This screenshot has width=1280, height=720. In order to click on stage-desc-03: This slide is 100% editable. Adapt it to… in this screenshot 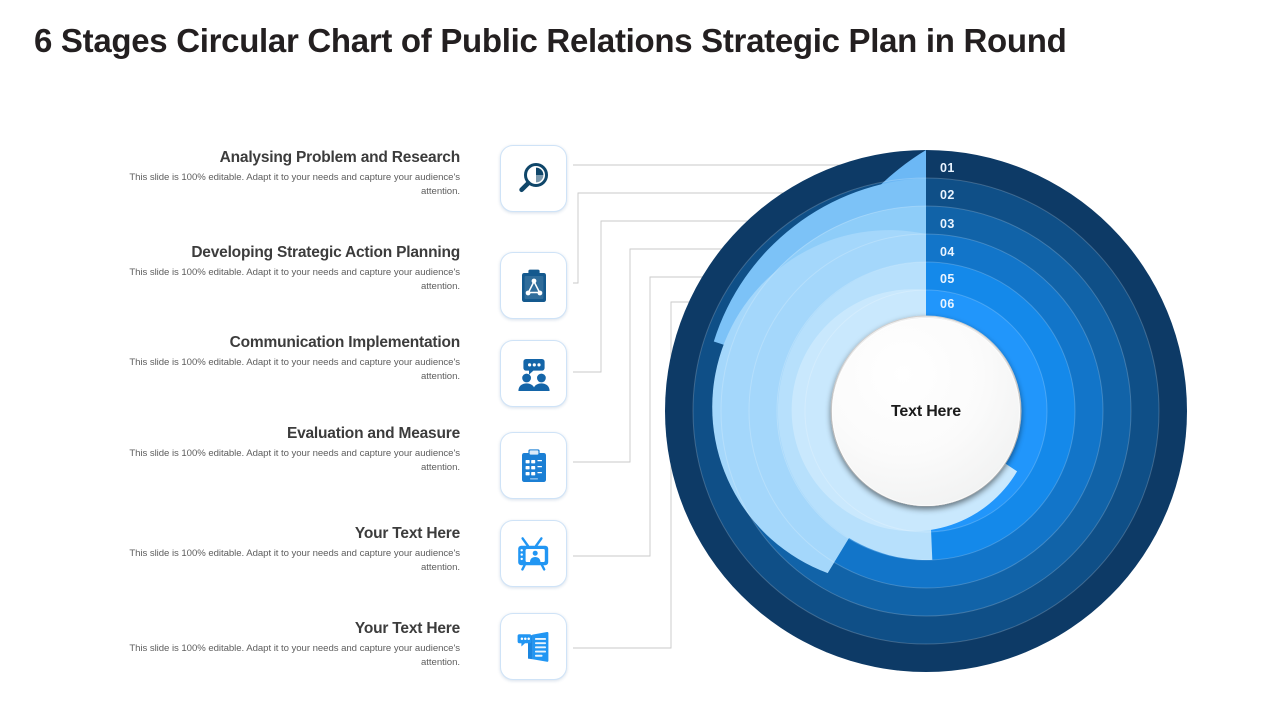, I will do `click(294, 369)`.